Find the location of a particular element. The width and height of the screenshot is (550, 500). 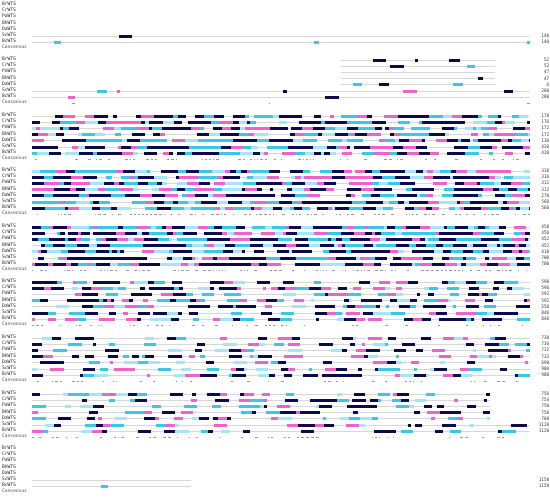

sequence-row: ScWTS 420 is located at coordinates (275, 147).